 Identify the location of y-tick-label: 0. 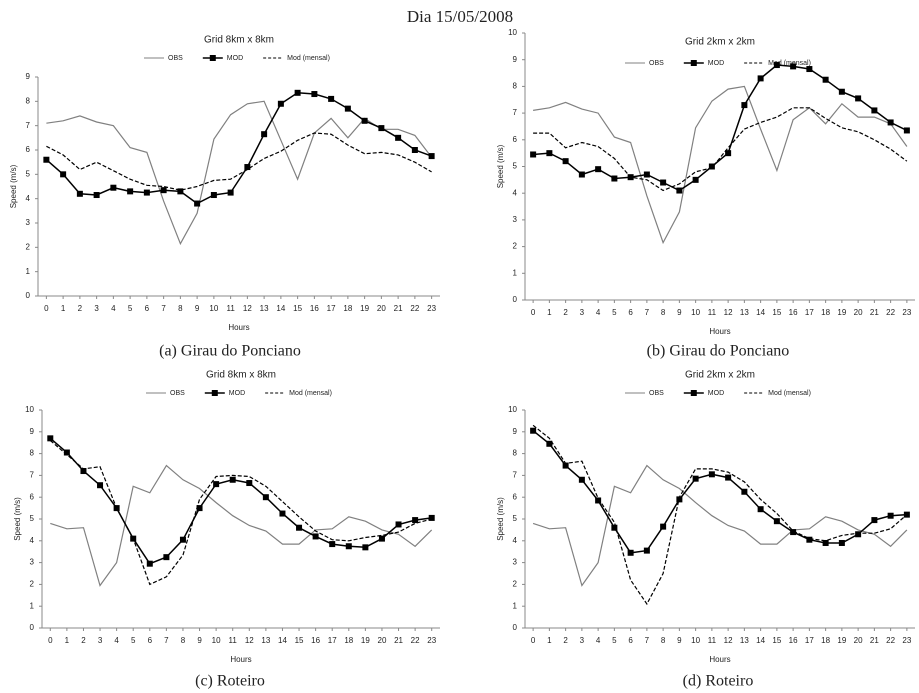
(515, 627).